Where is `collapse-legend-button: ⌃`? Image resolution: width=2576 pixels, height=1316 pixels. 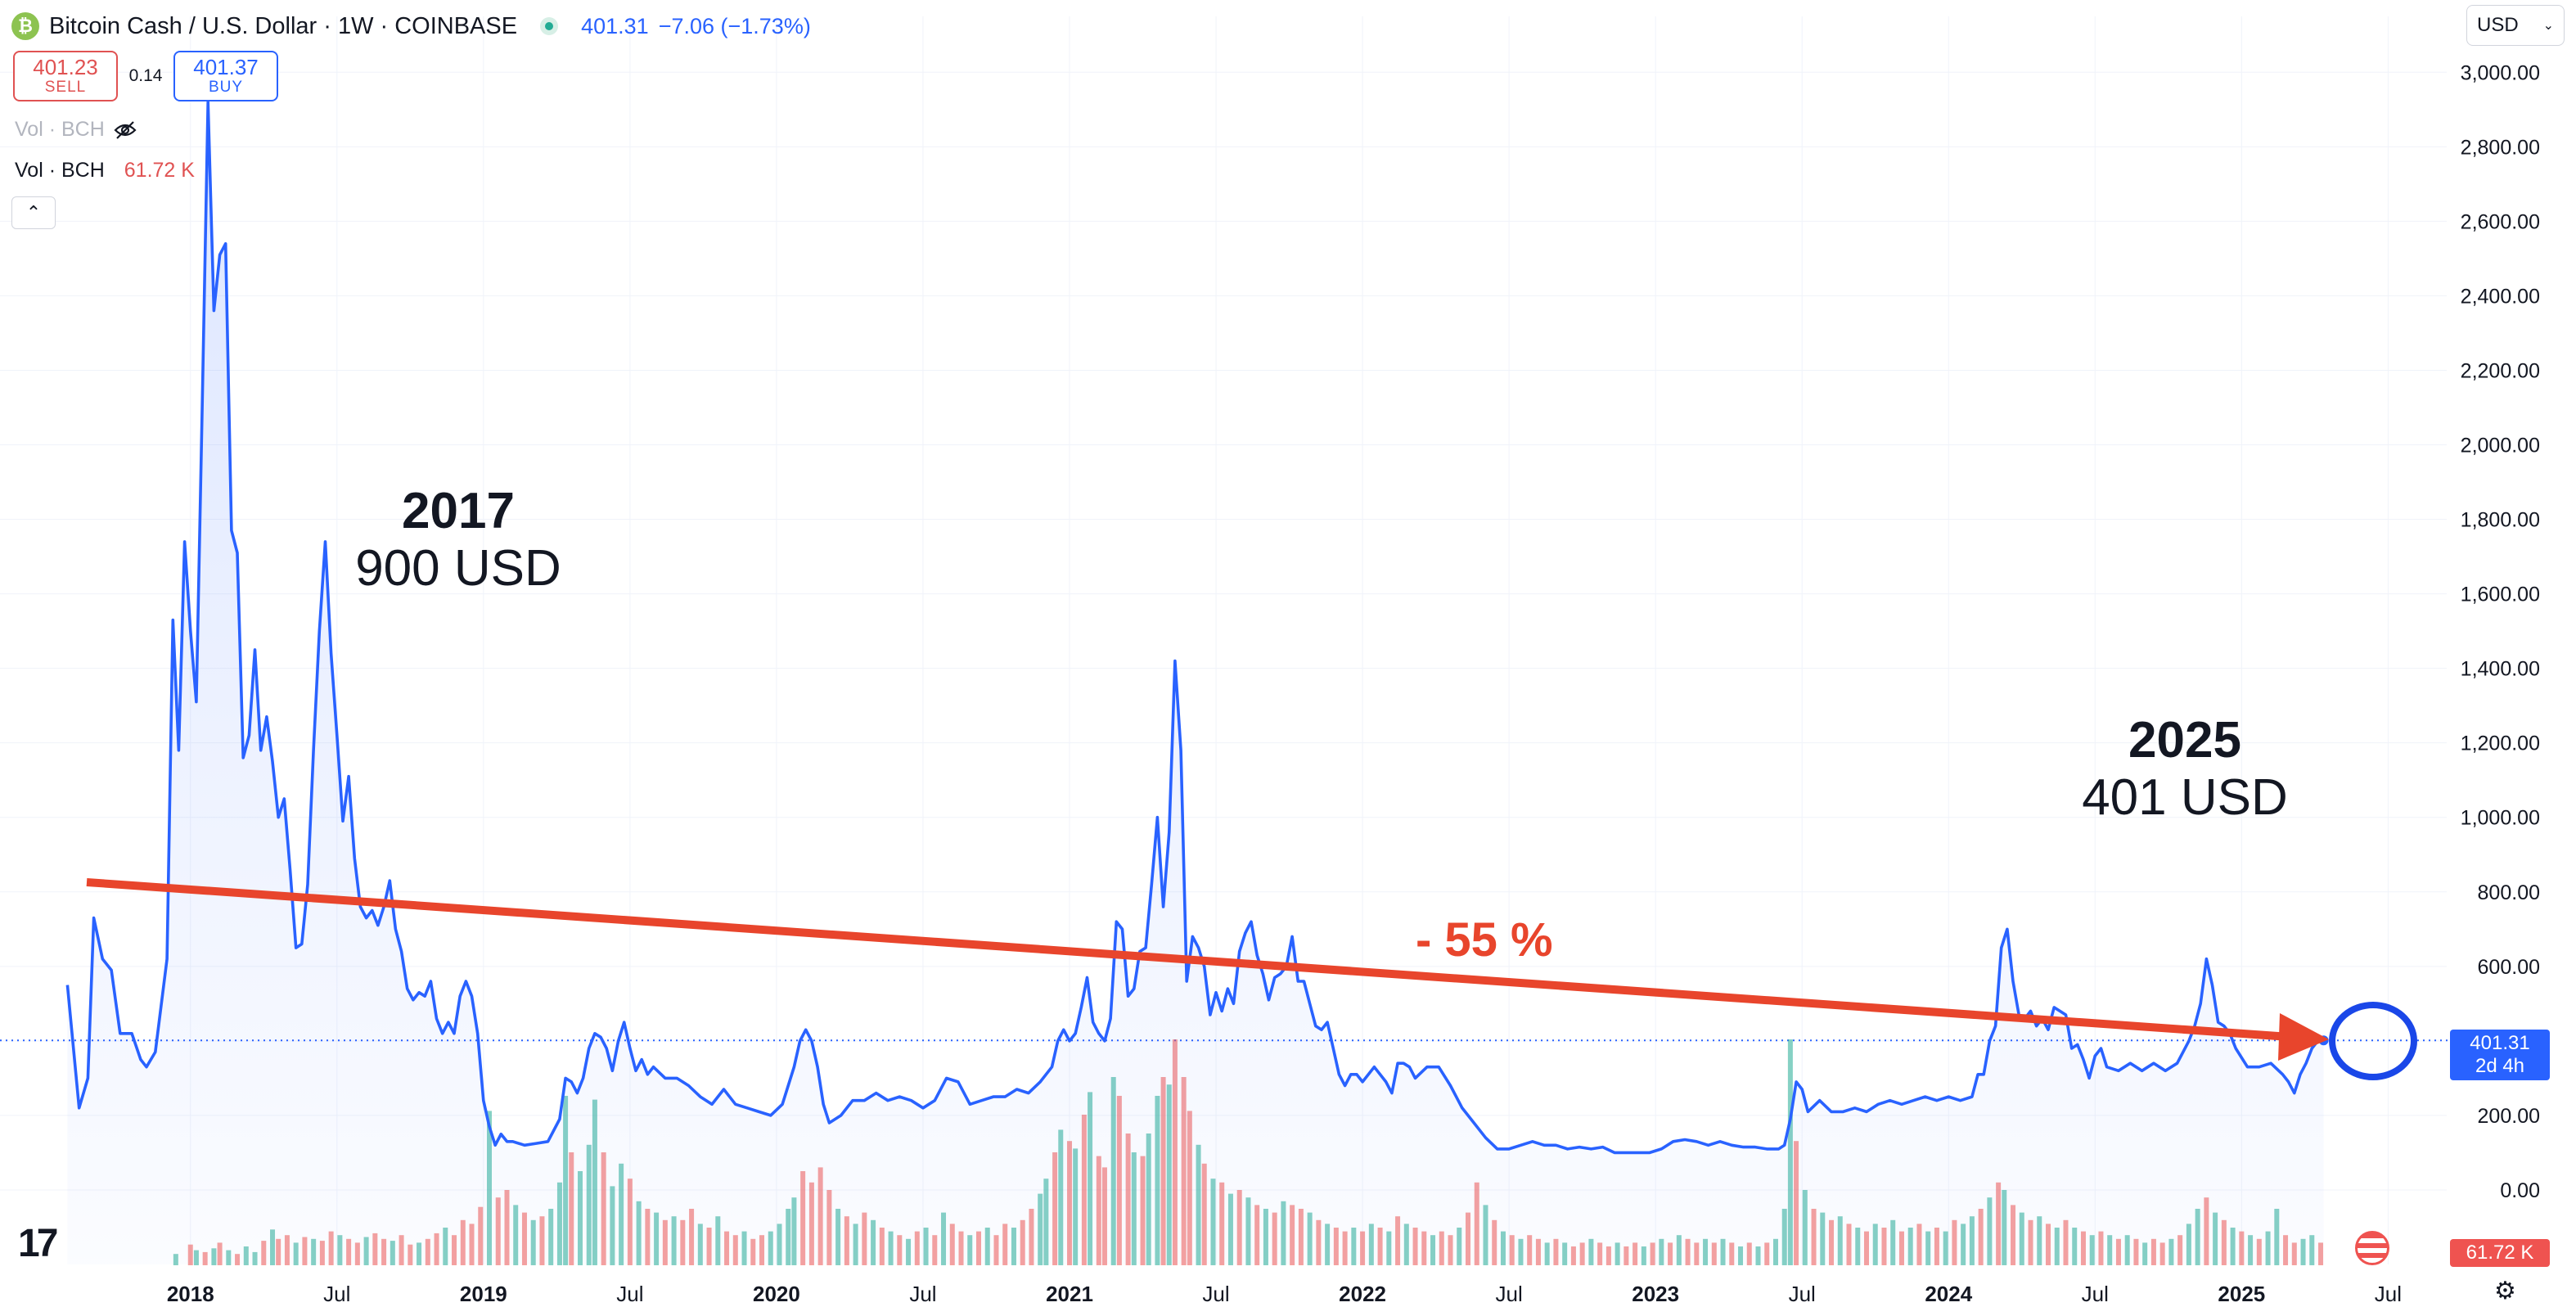
collapse-legend-button: ⌃ is located at coordinates (33, 212).